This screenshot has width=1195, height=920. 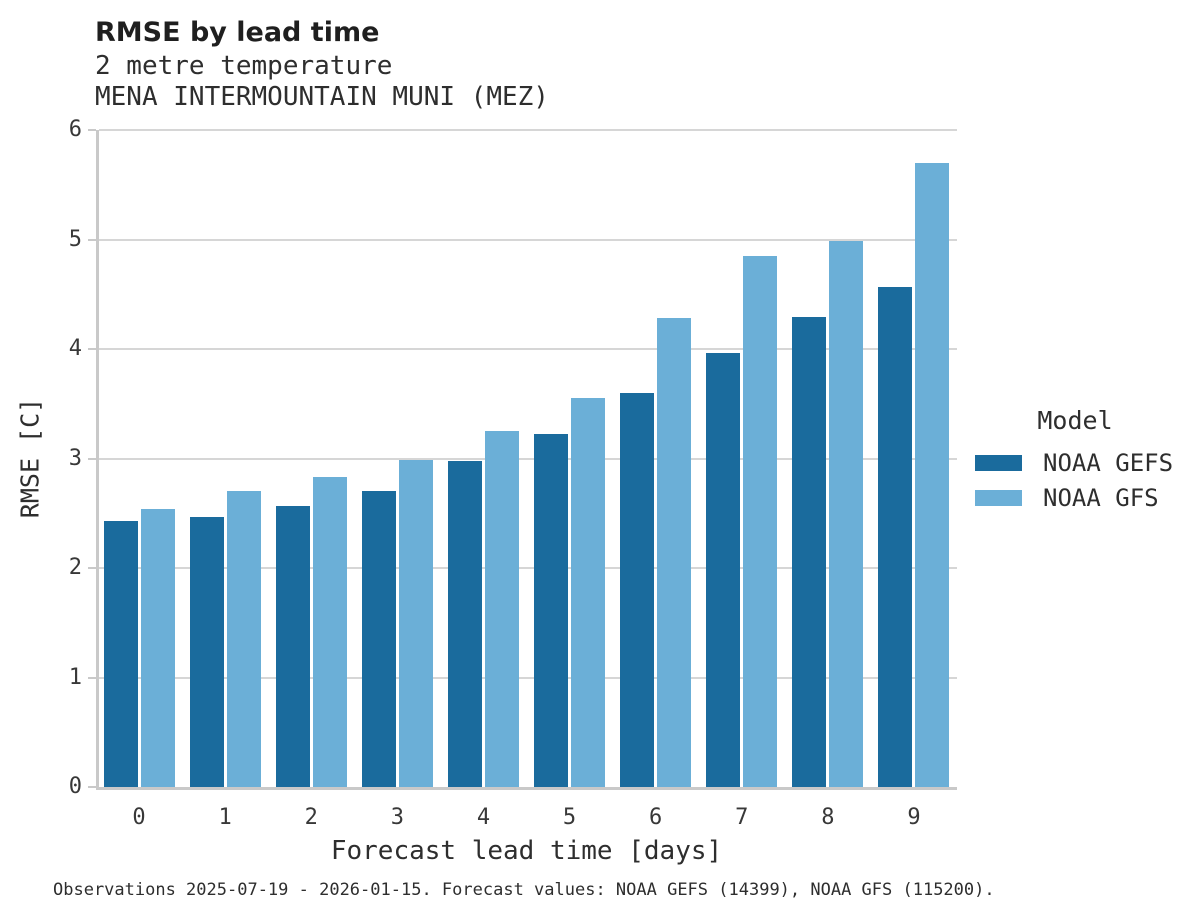 What do you see at coordinates (225, 817) in the screenshot?
I see `x-tick-label-1: 1` at bounding box center [225, 817].